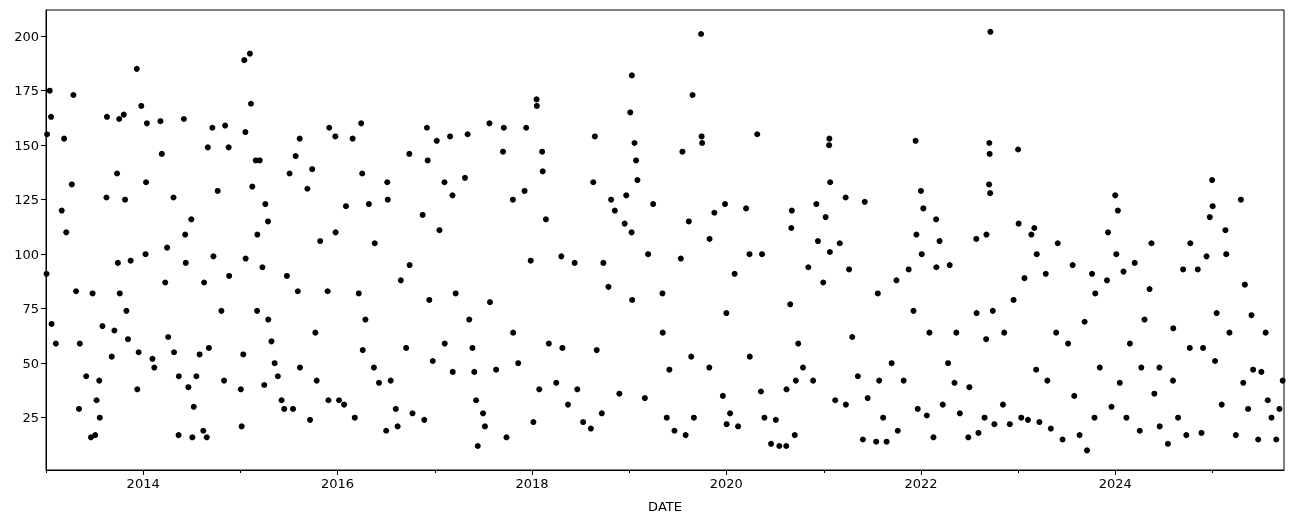 The width and height of the screenshot is (1296, 525). I want to click on y-tick-label: 75, so click(30, 309).